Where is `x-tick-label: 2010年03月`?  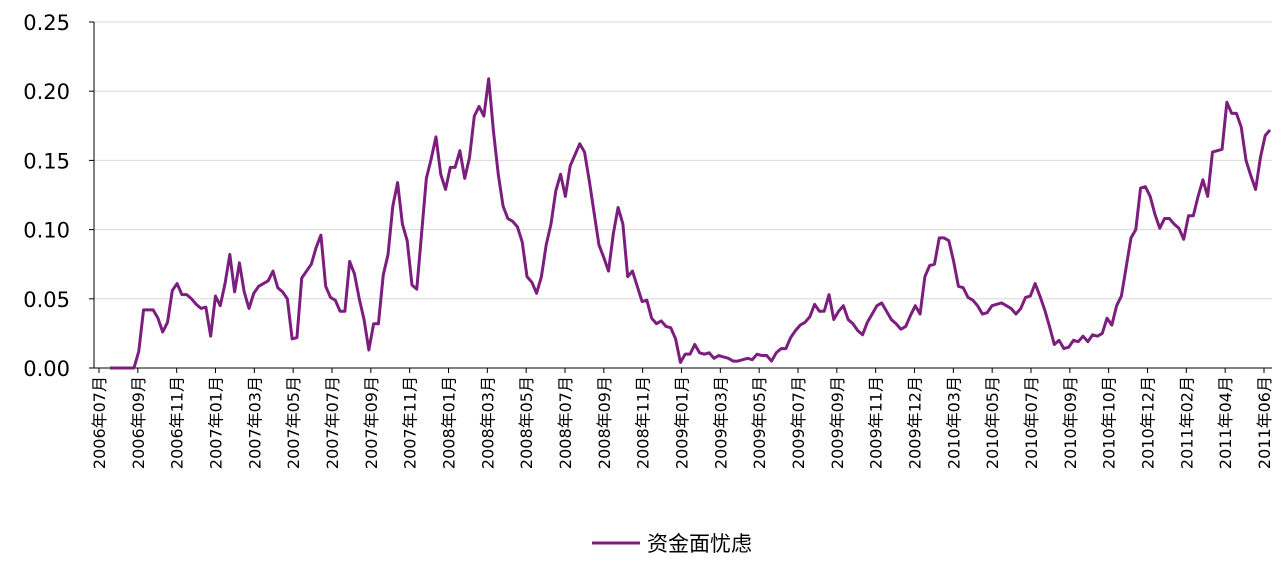
x-tick-label: 2010年03月 is located at coordinates (953, 422).